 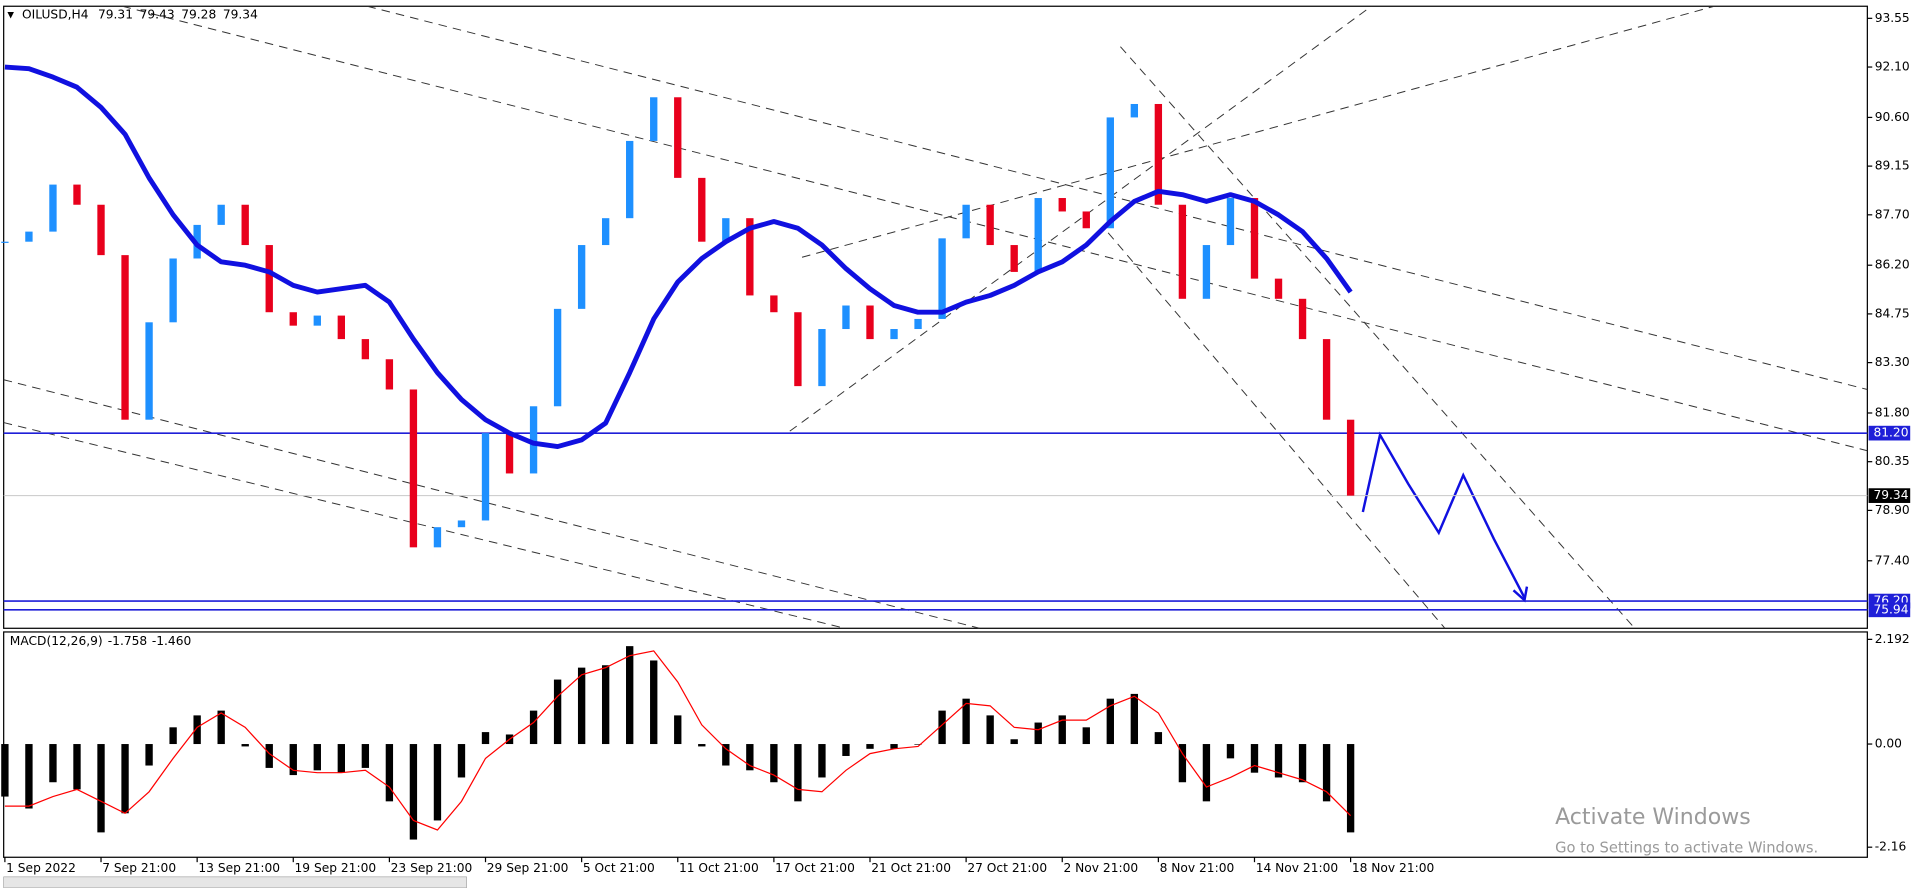 I want to click on y-tick-label: 93.55, so click(x=1892, y=18).